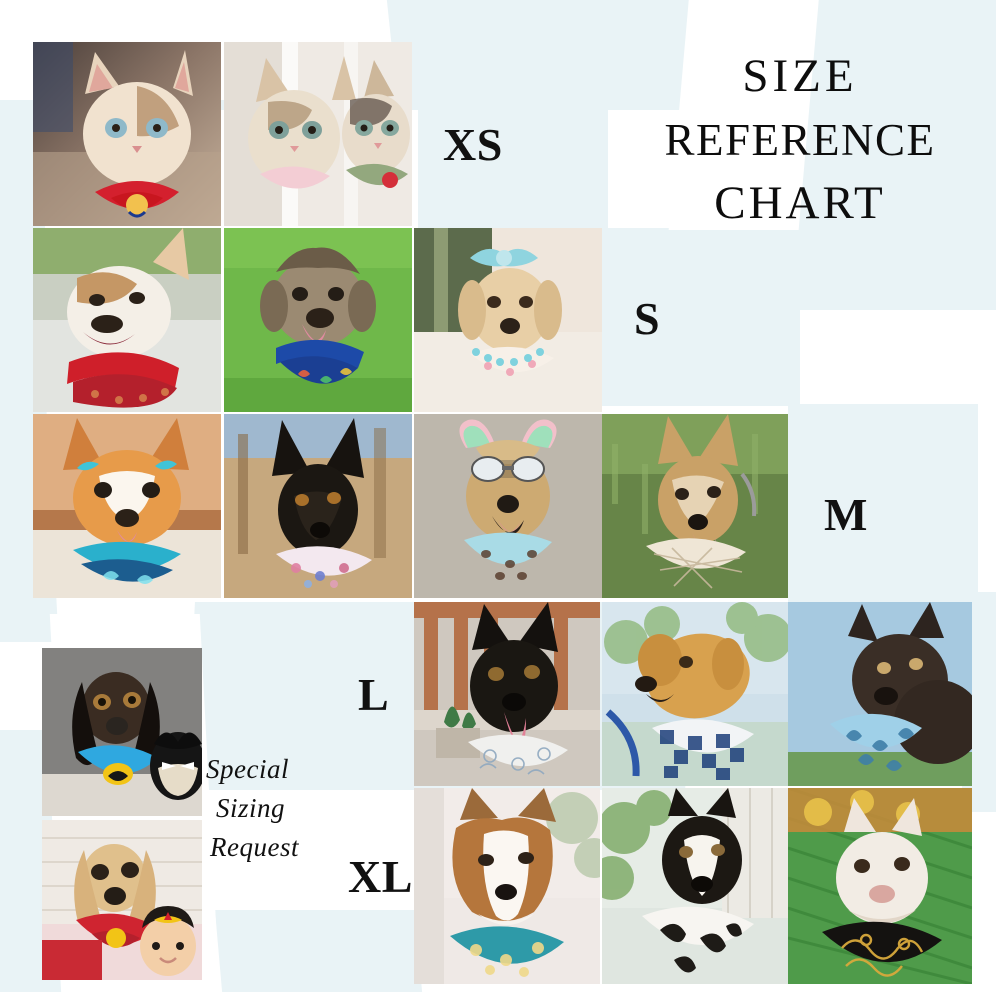  I want to click on black-kelpie-photo, so click(318, 506).